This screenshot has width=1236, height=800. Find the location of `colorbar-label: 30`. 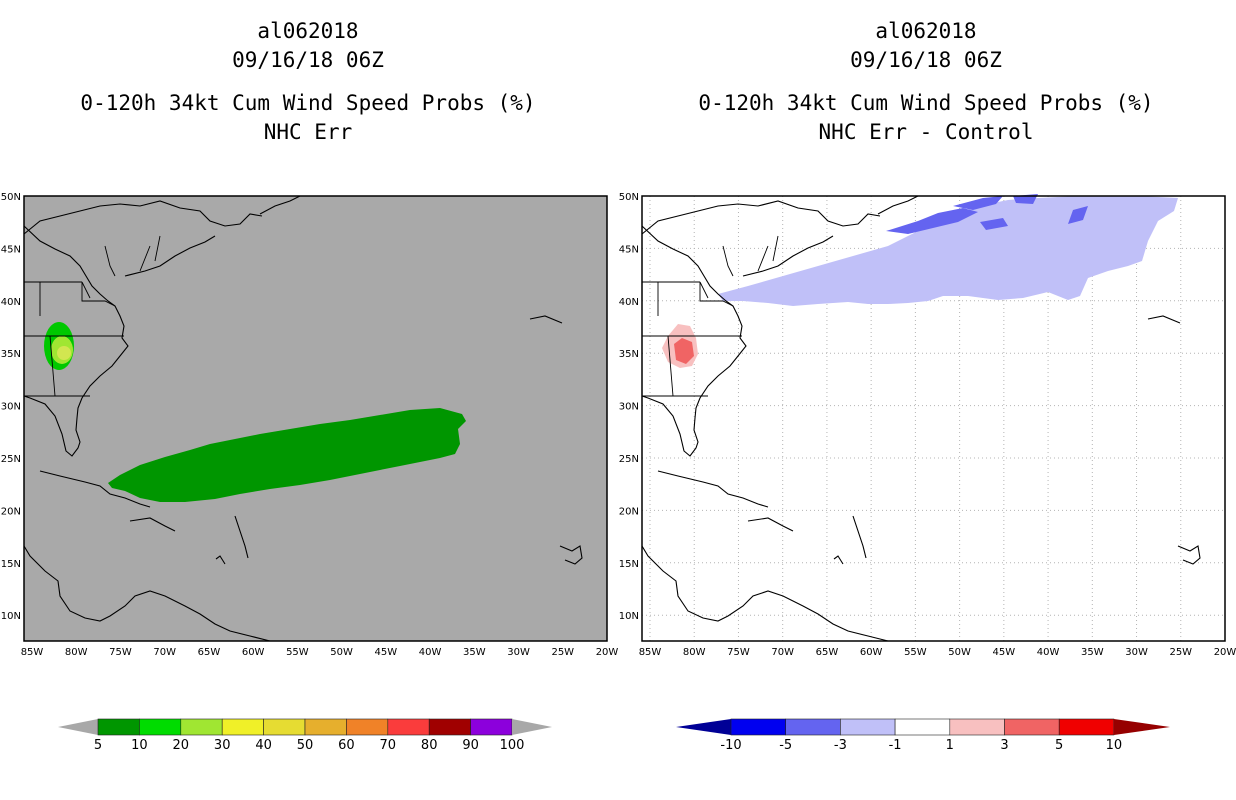

colorbar-label: 30 is located at coordinates (222, 745).